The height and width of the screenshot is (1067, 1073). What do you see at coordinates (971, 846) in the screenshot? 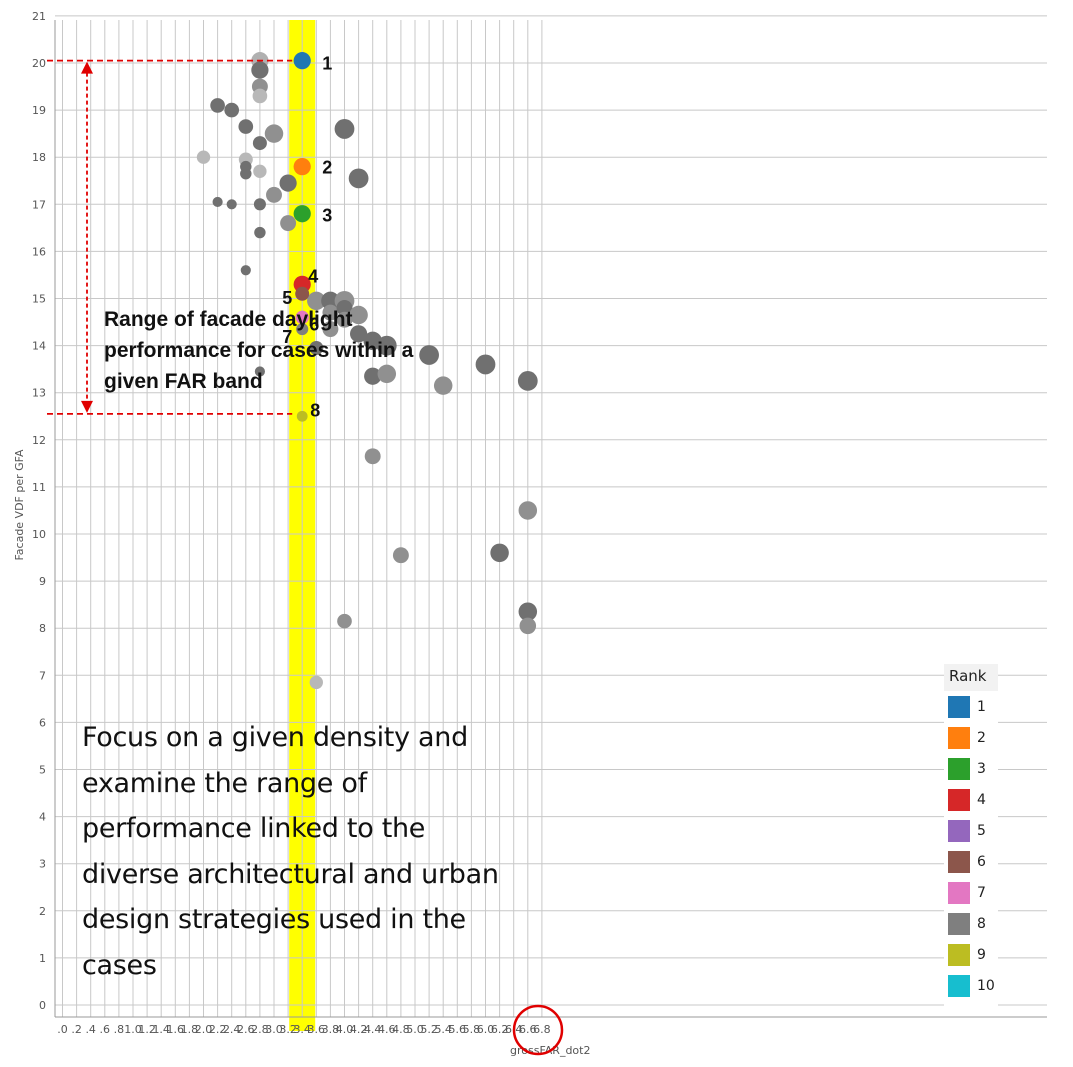
I see `legend-items: 1 2 3 4 5 6 7 8 9 10` at bounding box center [971, 846].